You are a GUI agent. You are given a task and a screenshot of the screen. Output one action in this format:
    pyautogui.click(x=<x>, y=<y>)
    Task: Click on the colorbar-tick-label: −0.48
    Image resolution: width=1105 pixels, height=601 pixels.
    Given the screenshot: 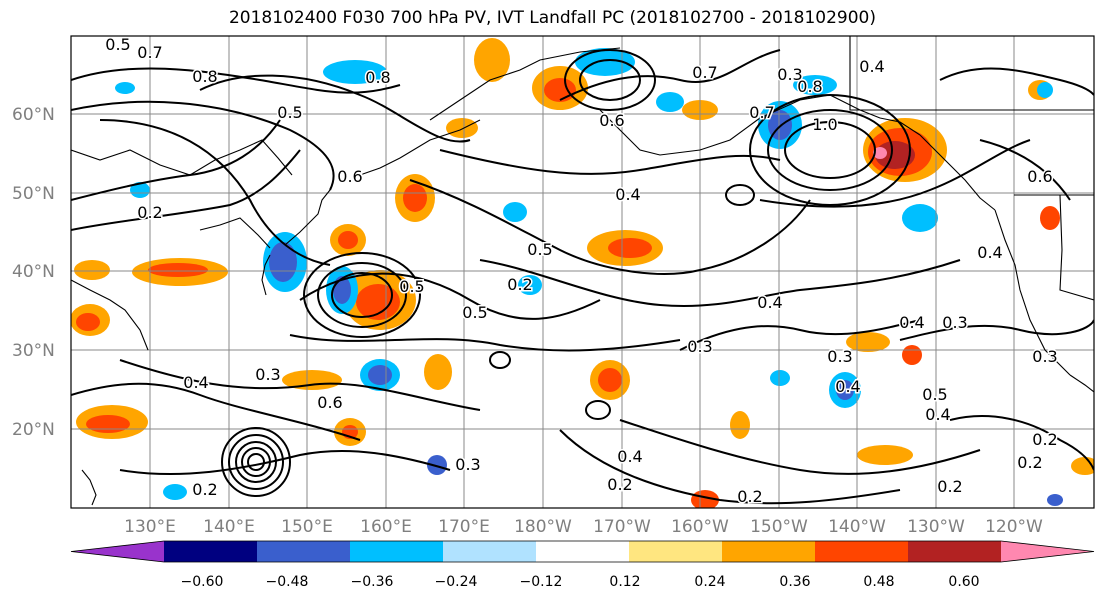 What is the action you would take?
    pyautogui.click(x=287, y=582)
    